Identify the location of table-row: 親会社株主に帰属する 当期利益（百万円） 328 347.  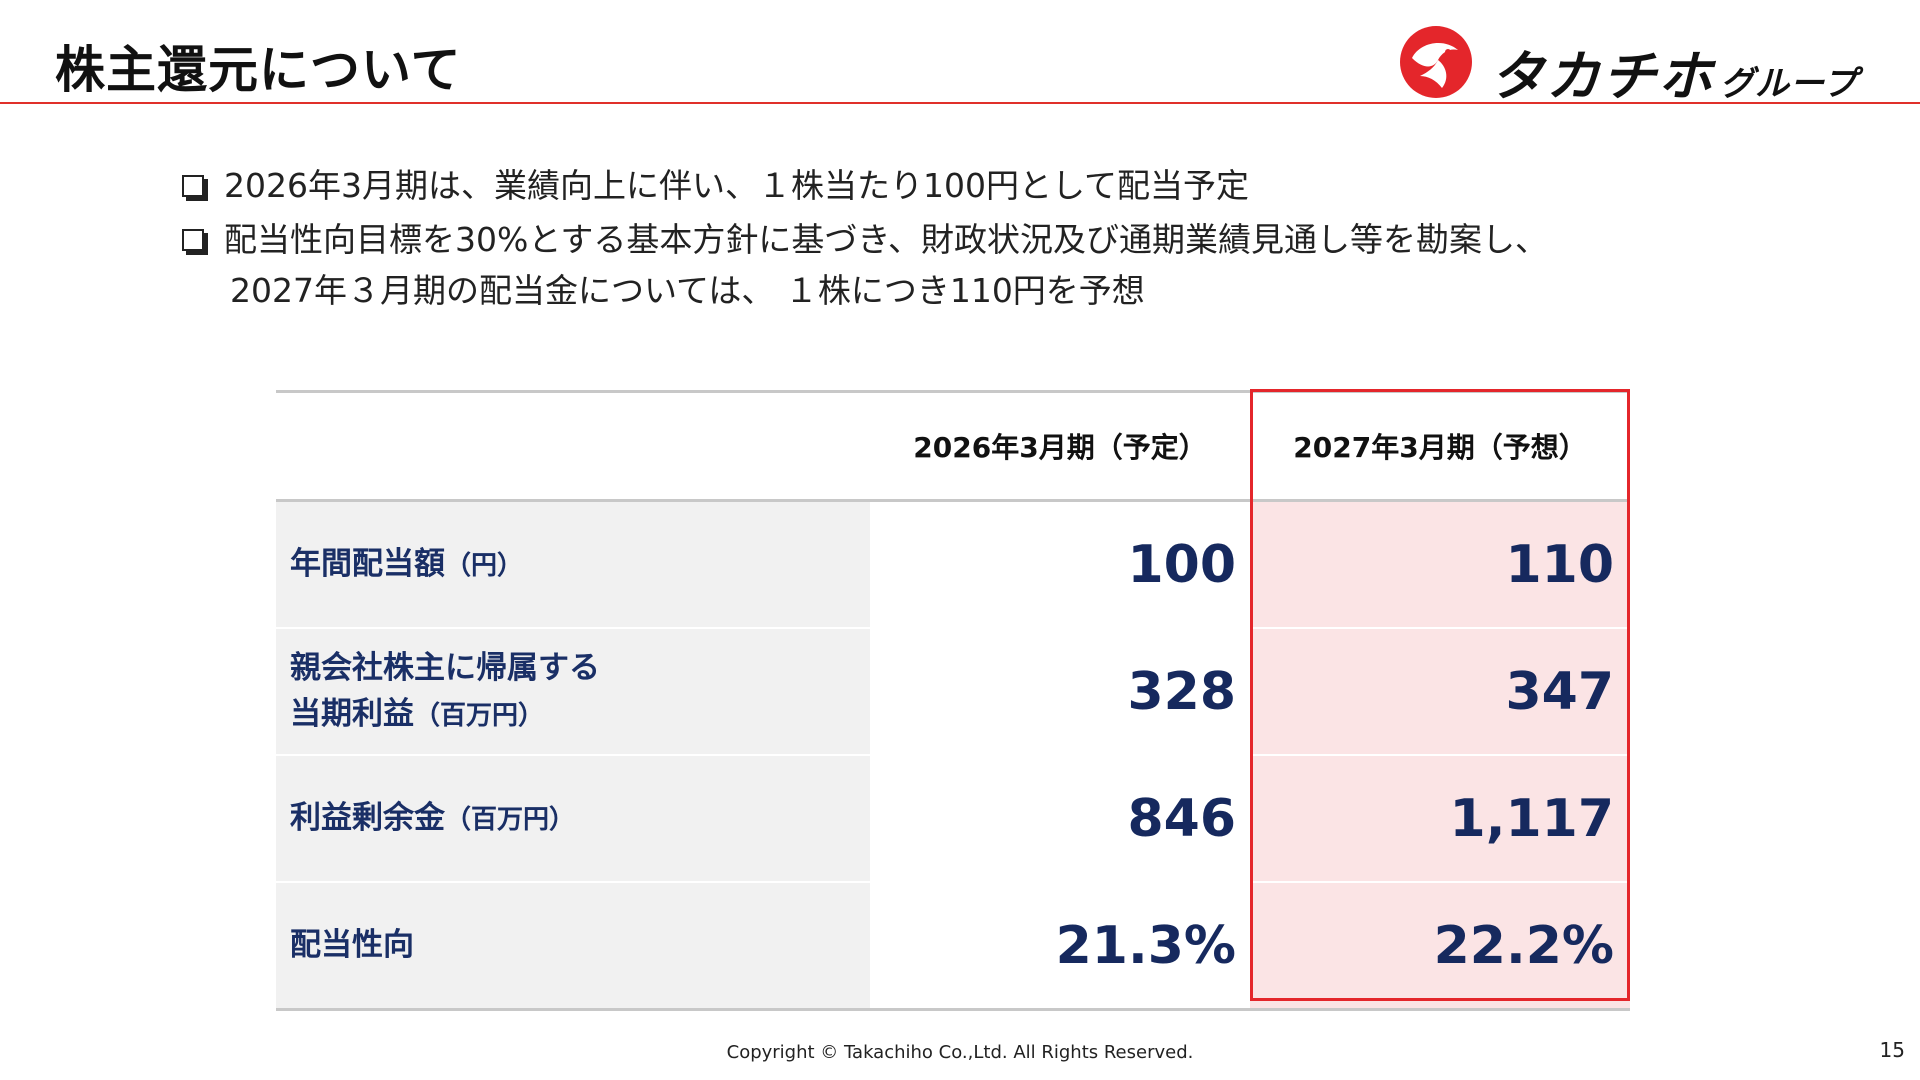
(953, 692).